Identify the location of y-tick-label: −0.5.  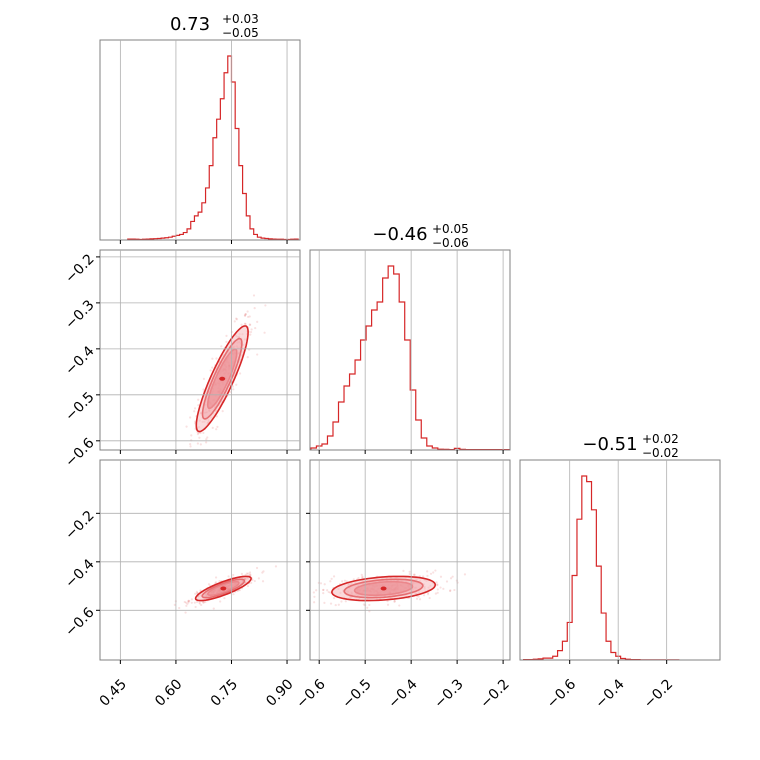
(79, 406).